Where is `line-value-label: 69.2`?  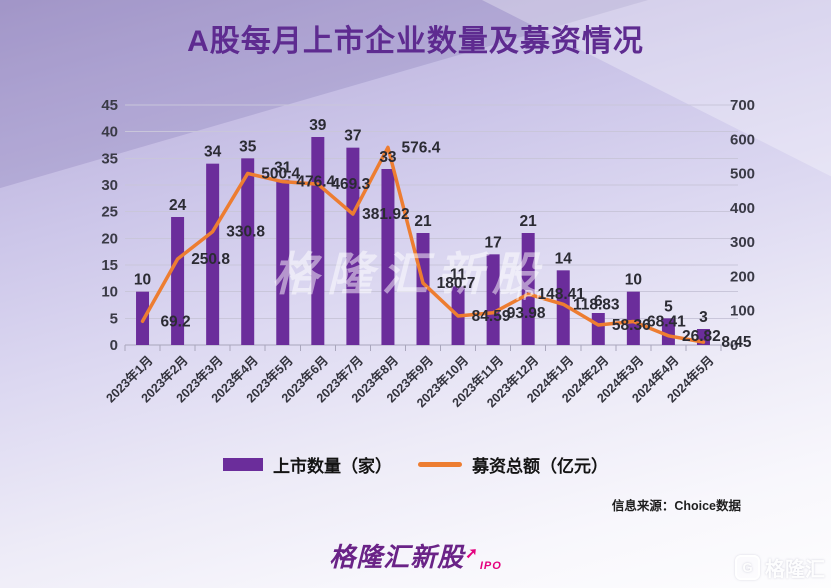
line-value-label: 69.2 is located at coordinates (175, 321).